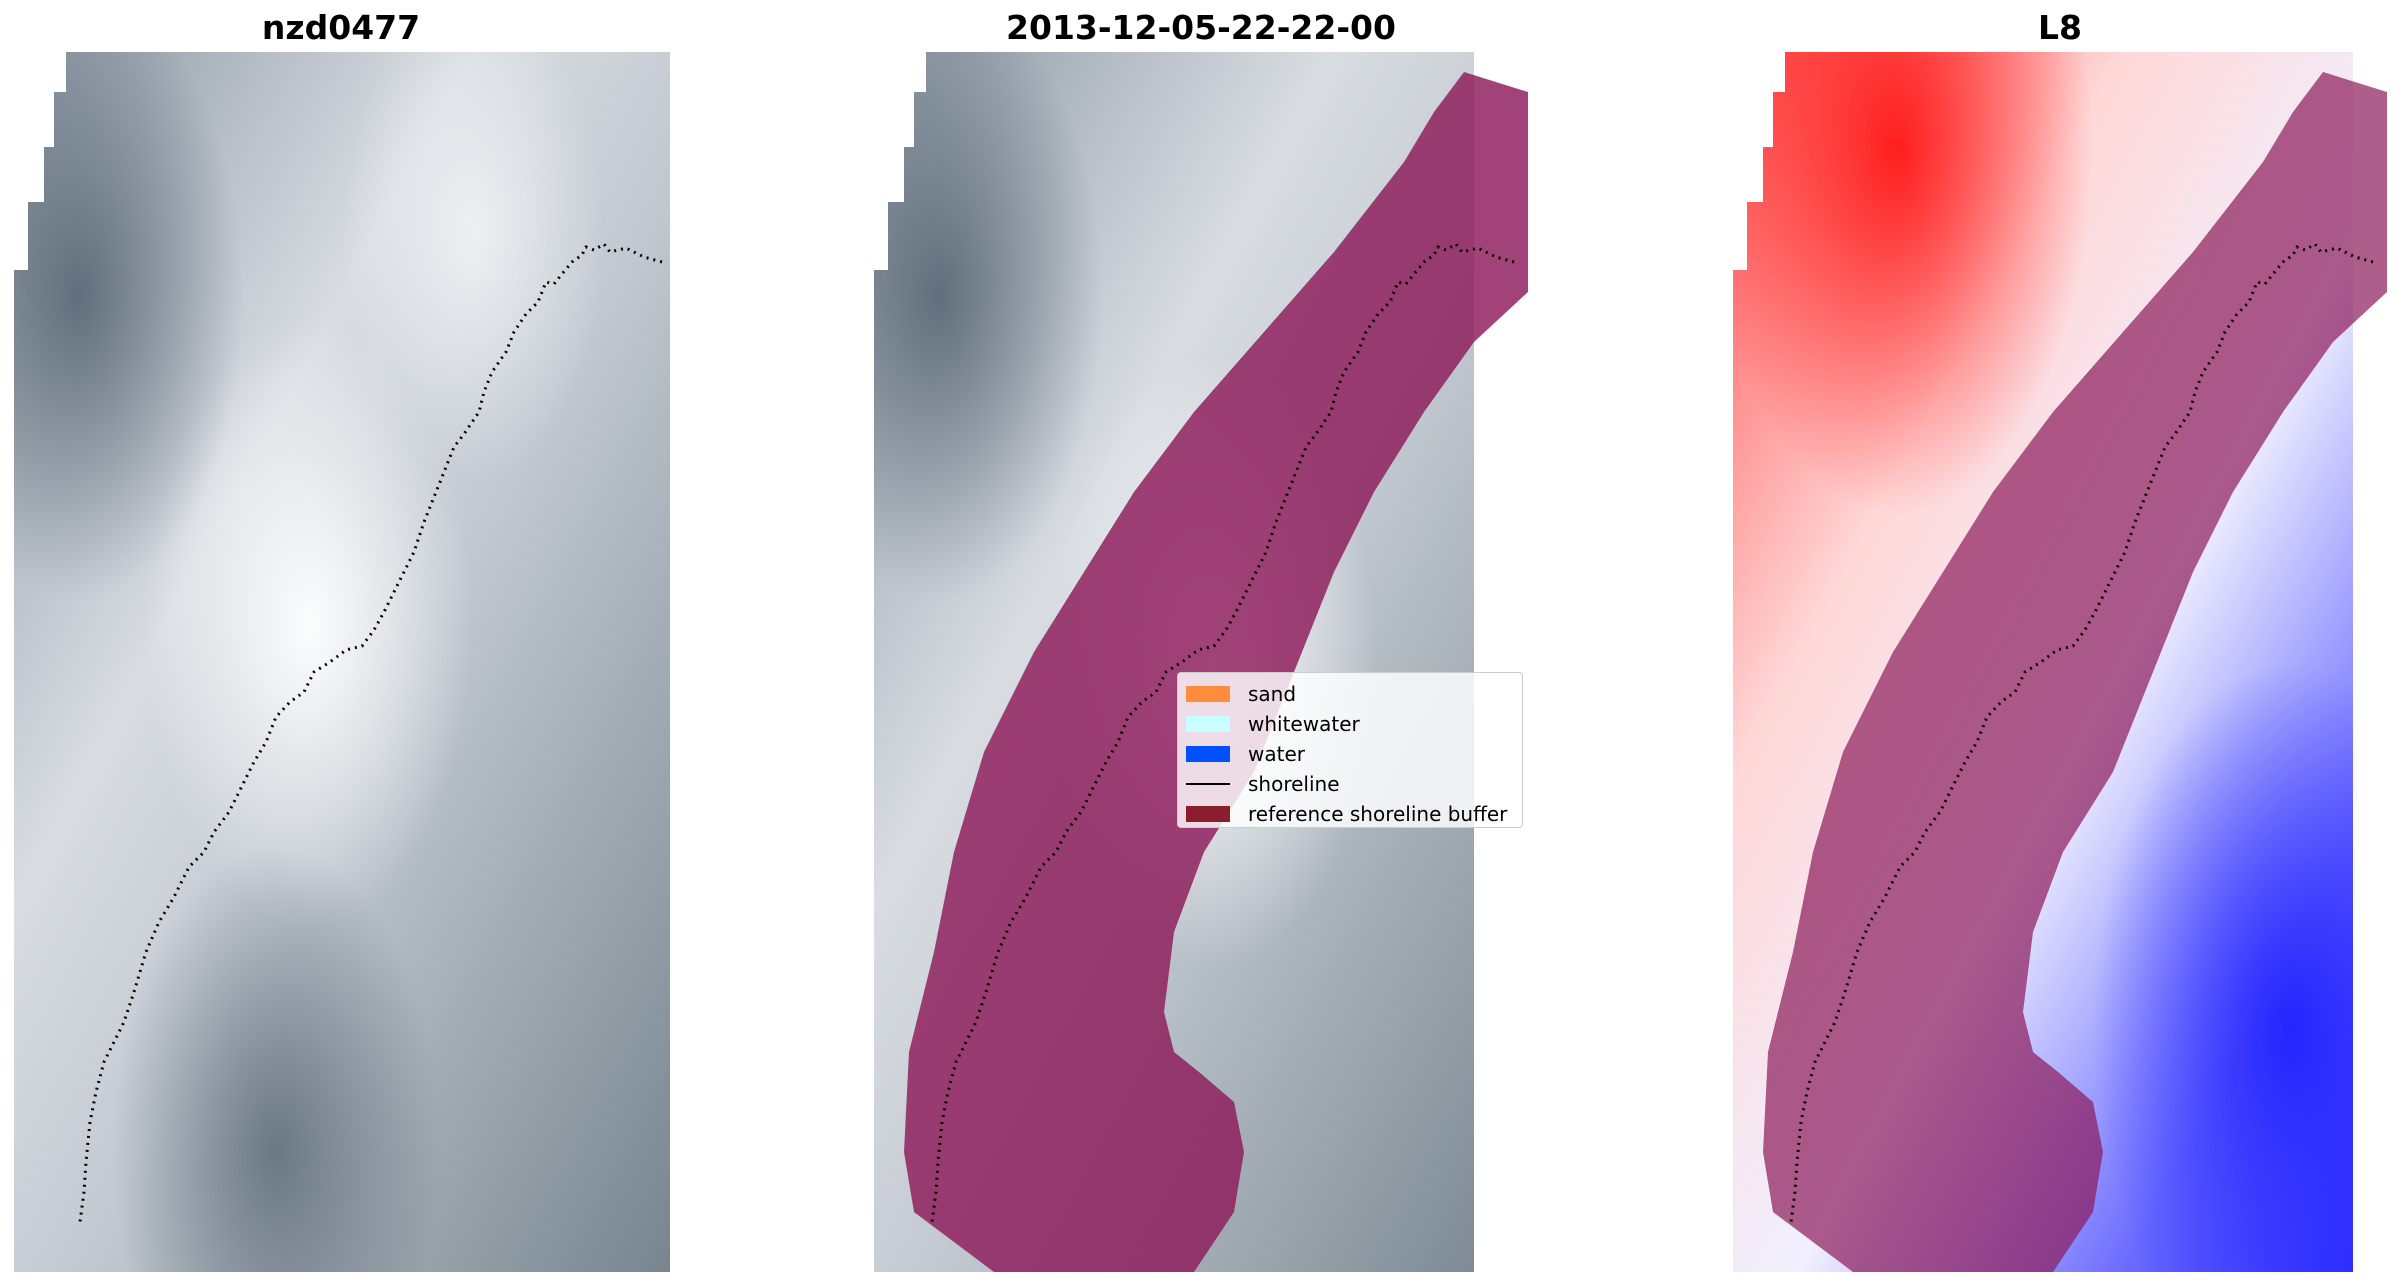  Describe the element at coordinates (1350, 694) in the screenshot. I see `legend-item-sand: sand` at that location.